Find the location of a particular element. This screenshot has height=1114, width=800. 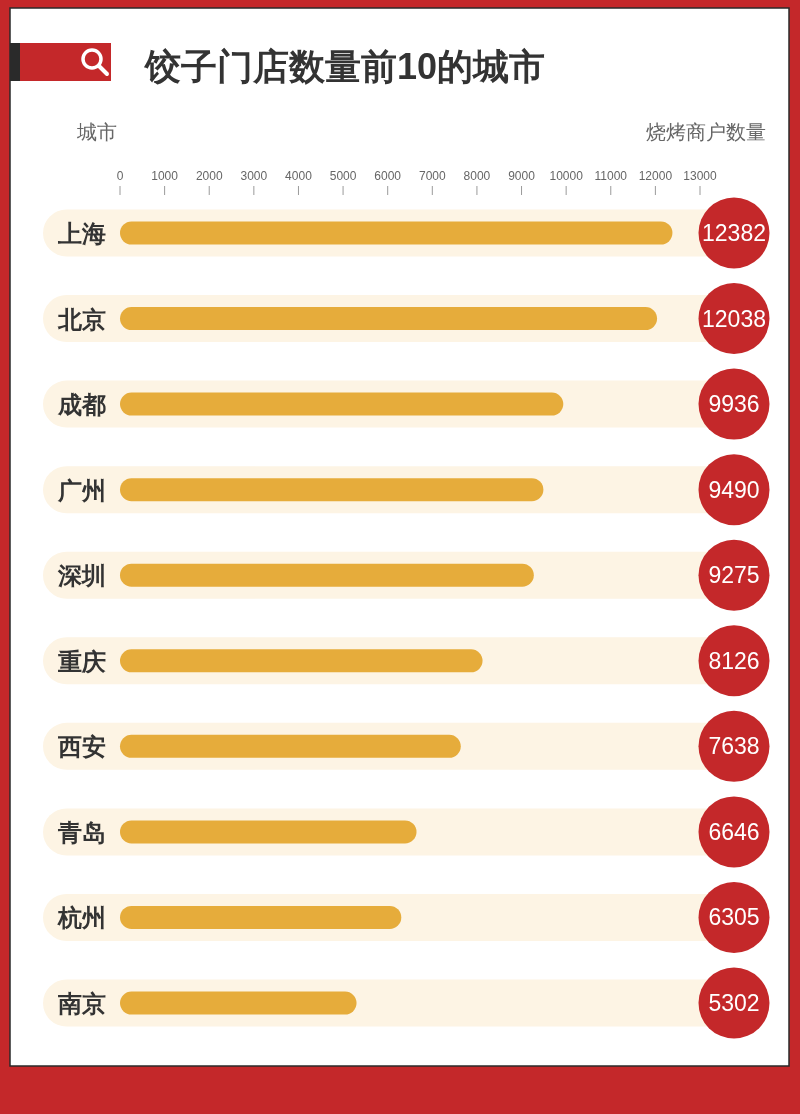

category-label: 重庆 is located at coordinates (82, 661).